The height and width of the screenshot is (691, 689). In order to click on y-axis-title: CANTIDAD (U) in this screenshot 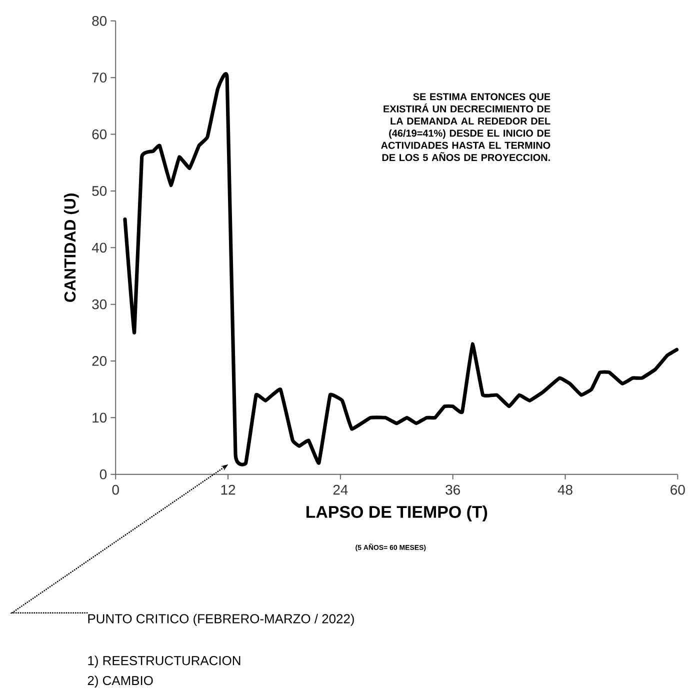, I will do `click(71, 248)`.